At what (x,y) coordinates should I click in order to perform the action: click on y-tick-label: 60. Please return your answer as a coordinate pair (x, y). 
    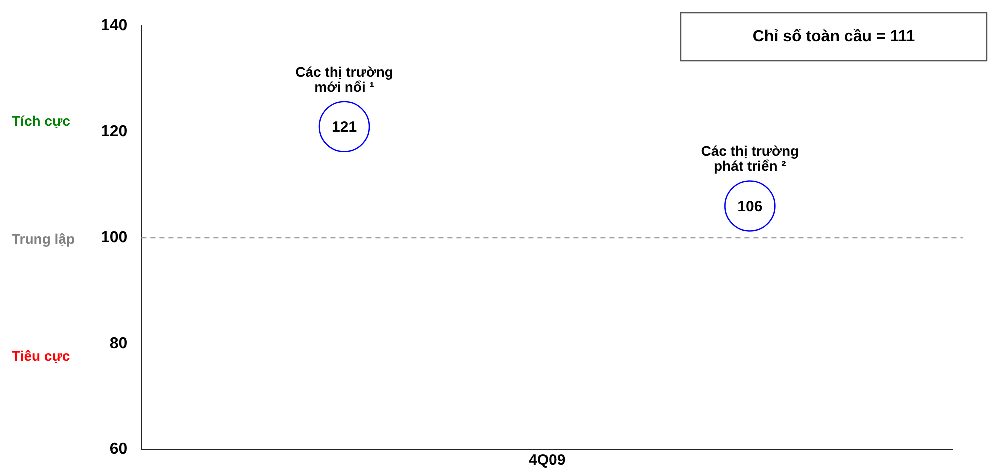
    Looking at the image, I should click on (119, 449).